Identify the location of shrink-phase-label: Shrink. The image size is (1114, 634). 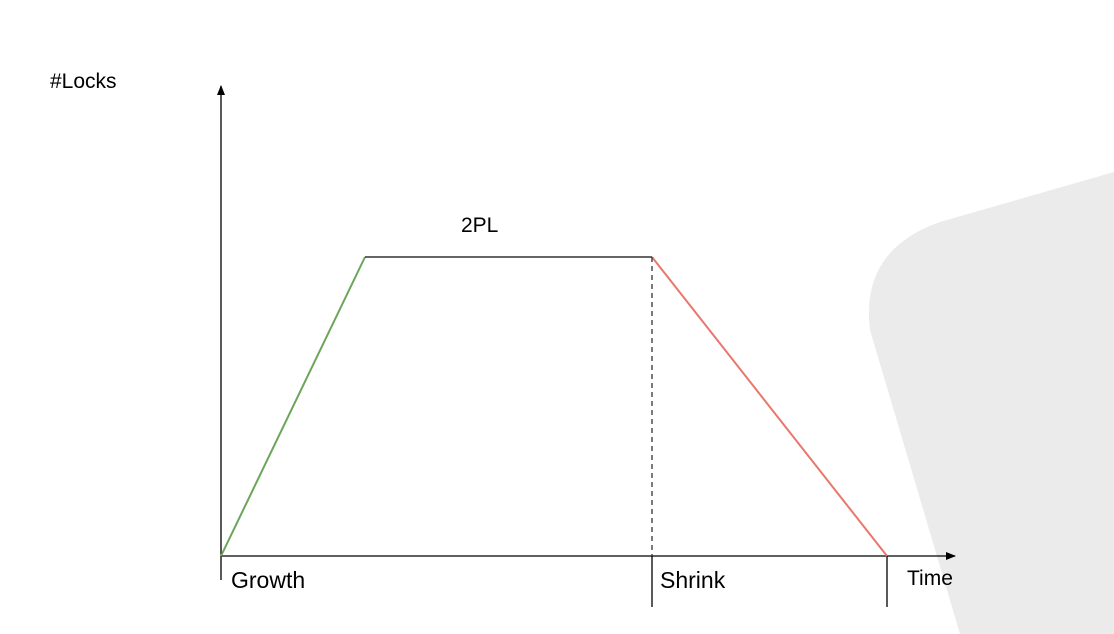
(693, 580).